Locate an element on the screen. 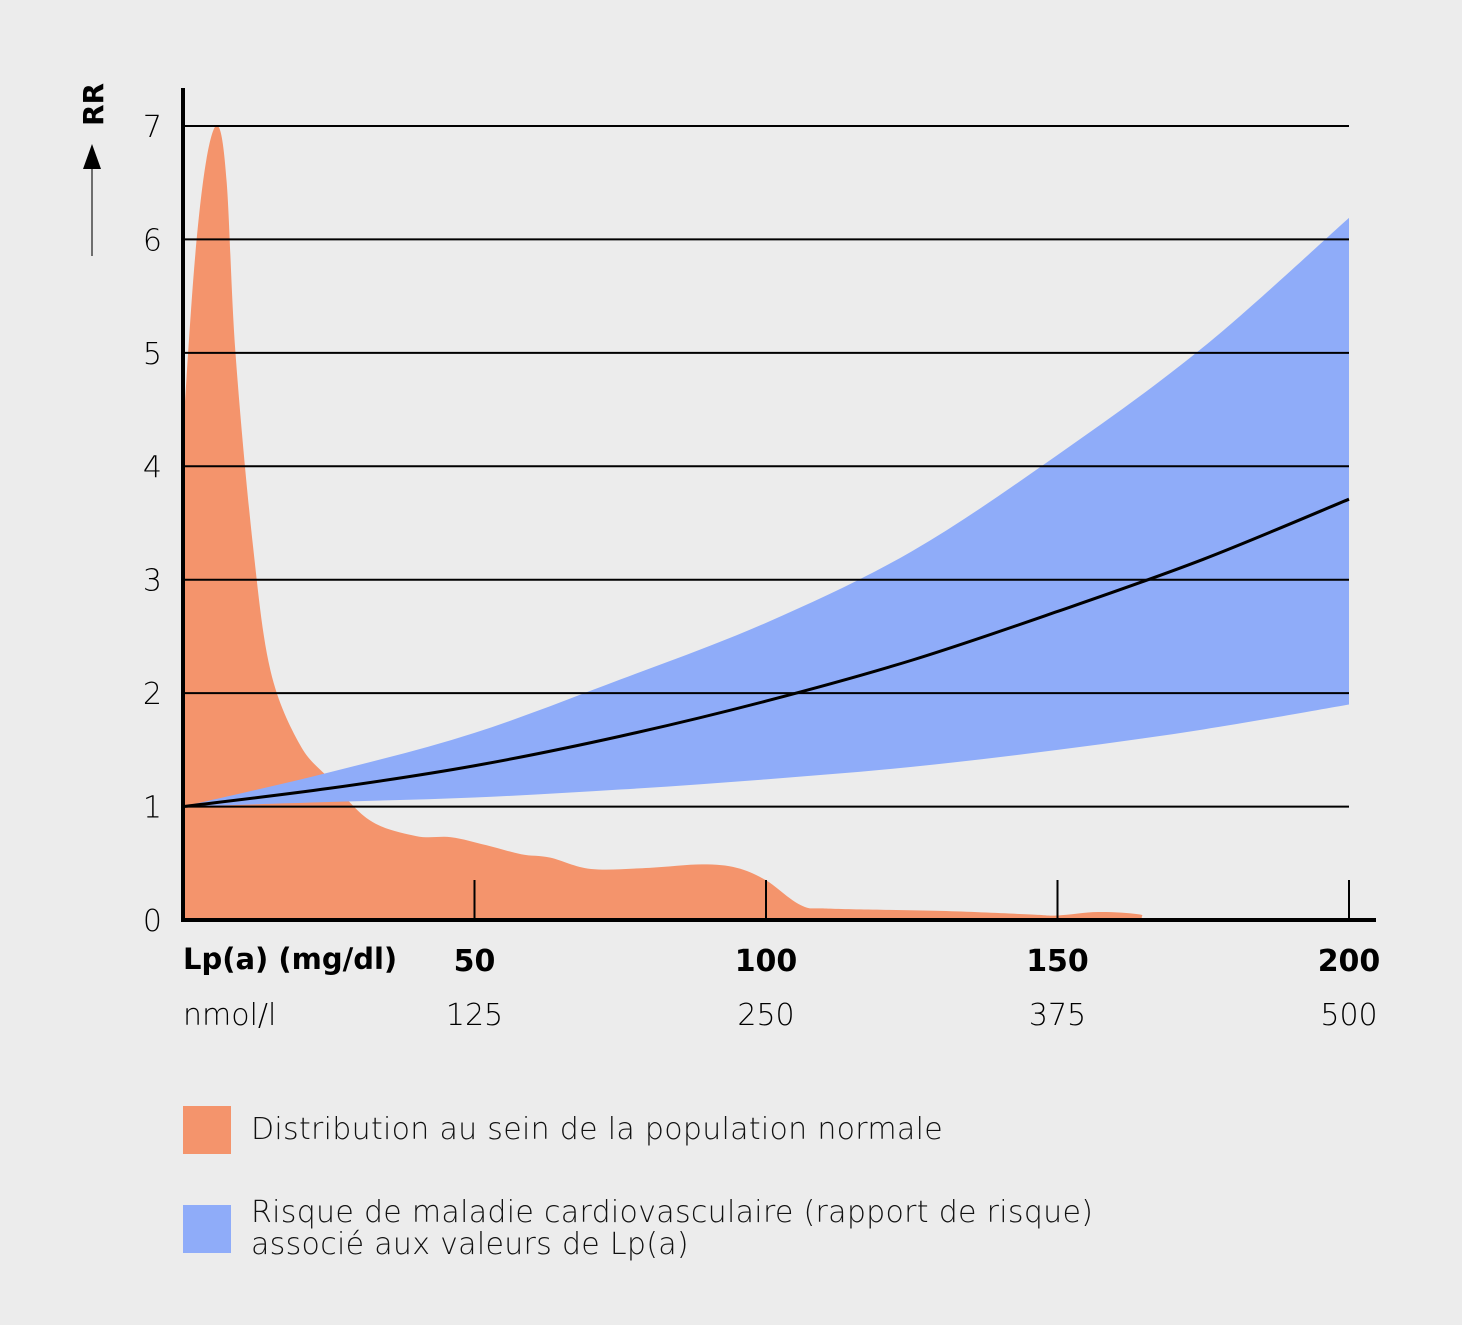 This screenshot has height=1325, width=1462. y-tick-label: 3 is located at coordinates (152, 581).